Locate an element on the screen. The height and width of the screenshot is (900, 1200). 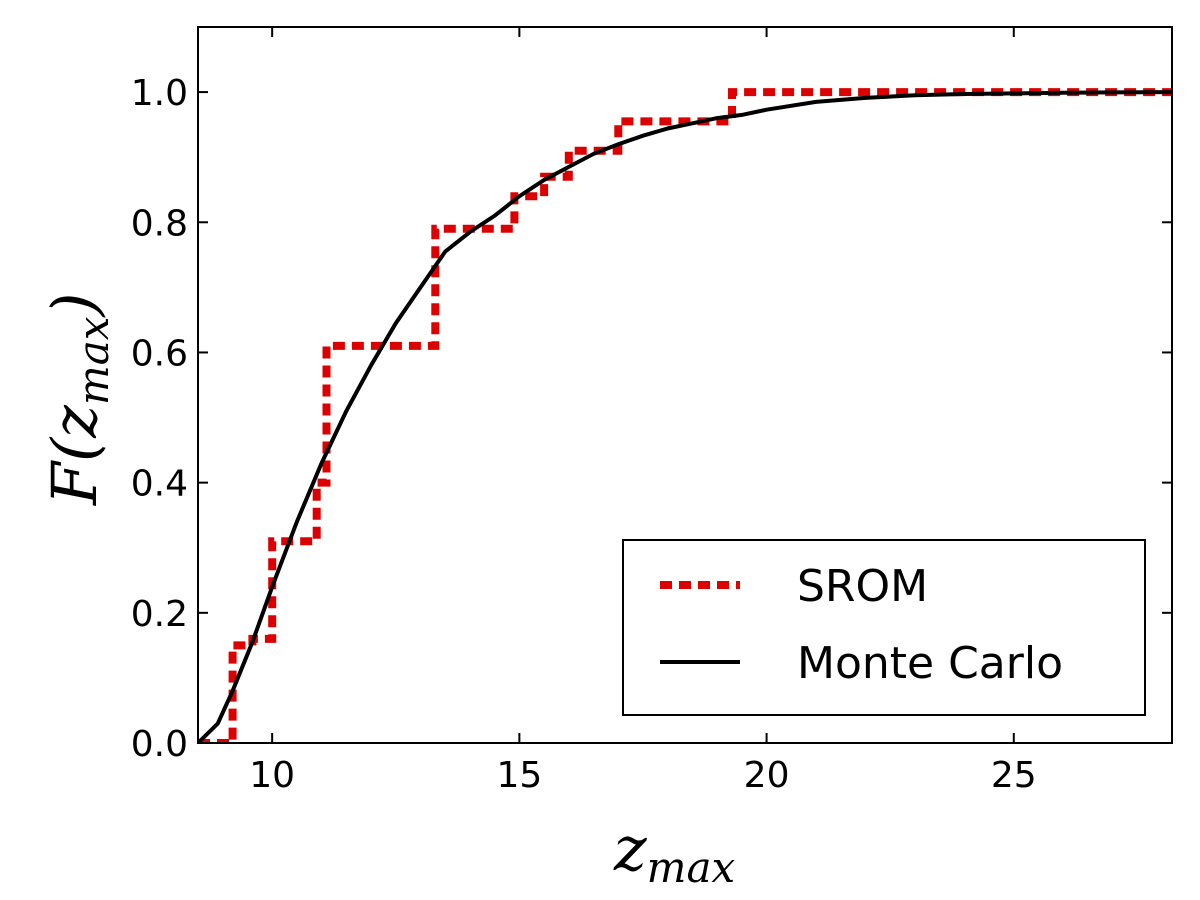
y-tick-label: 1.0 is located at coordinates (159, 93).